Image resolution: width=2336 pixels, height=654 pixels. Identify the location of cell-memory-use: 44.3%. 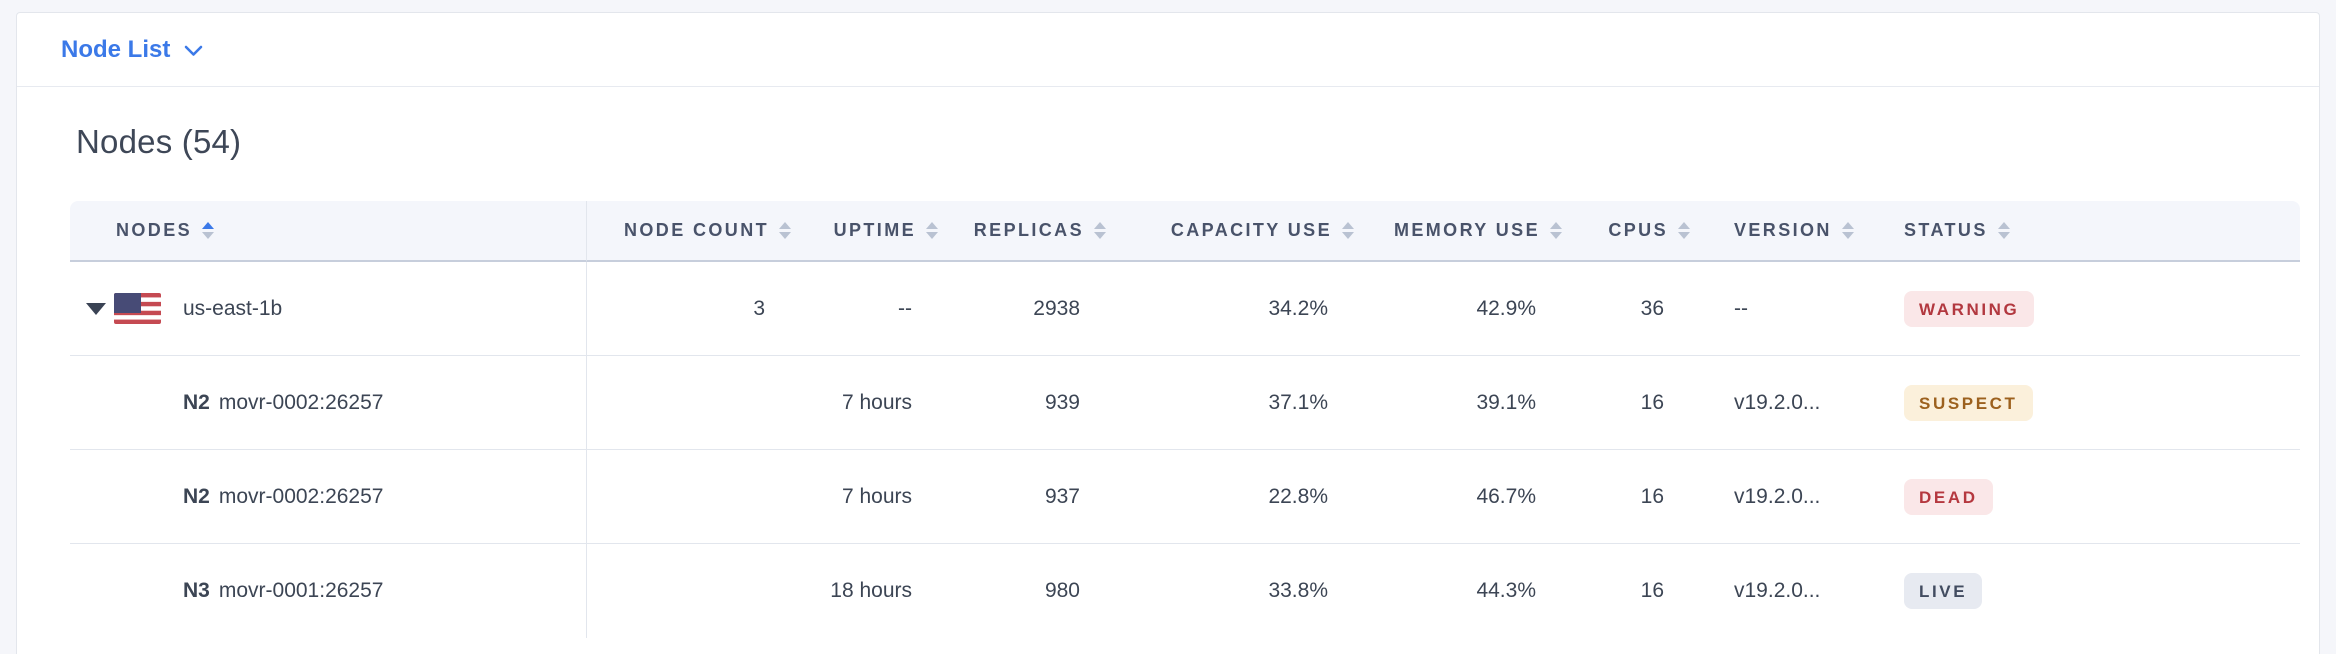
(1468, 591).